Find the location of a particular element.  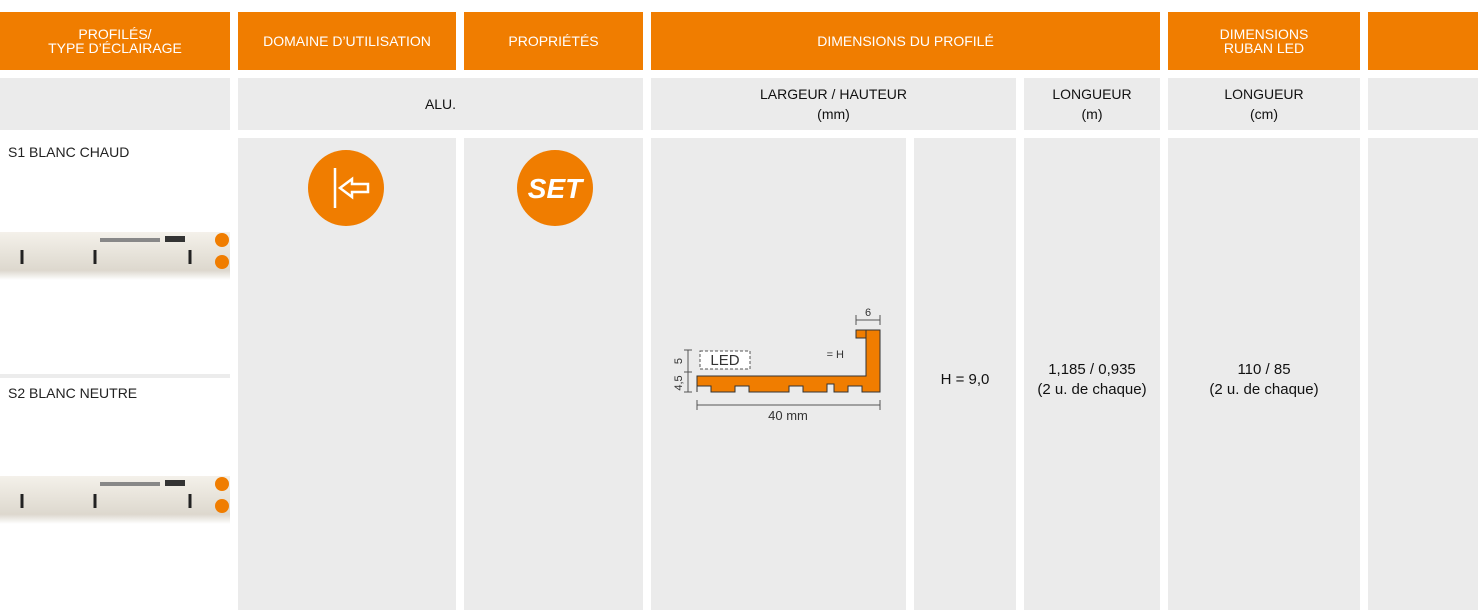

subheader-text: ALU. is located at coordinates (440, 104).